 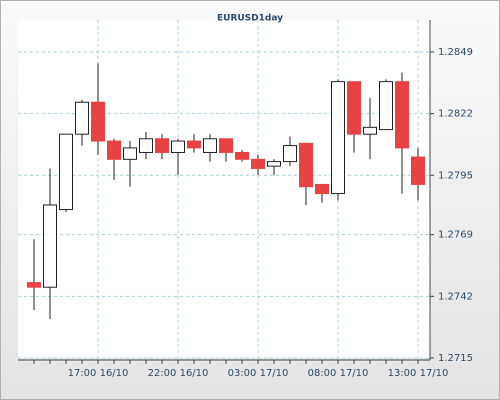 What do you see at coordinates (338, 373) in the screenshot?
I see `x-tick-label: 08:00 17/10` at bounding box center [338, 373].